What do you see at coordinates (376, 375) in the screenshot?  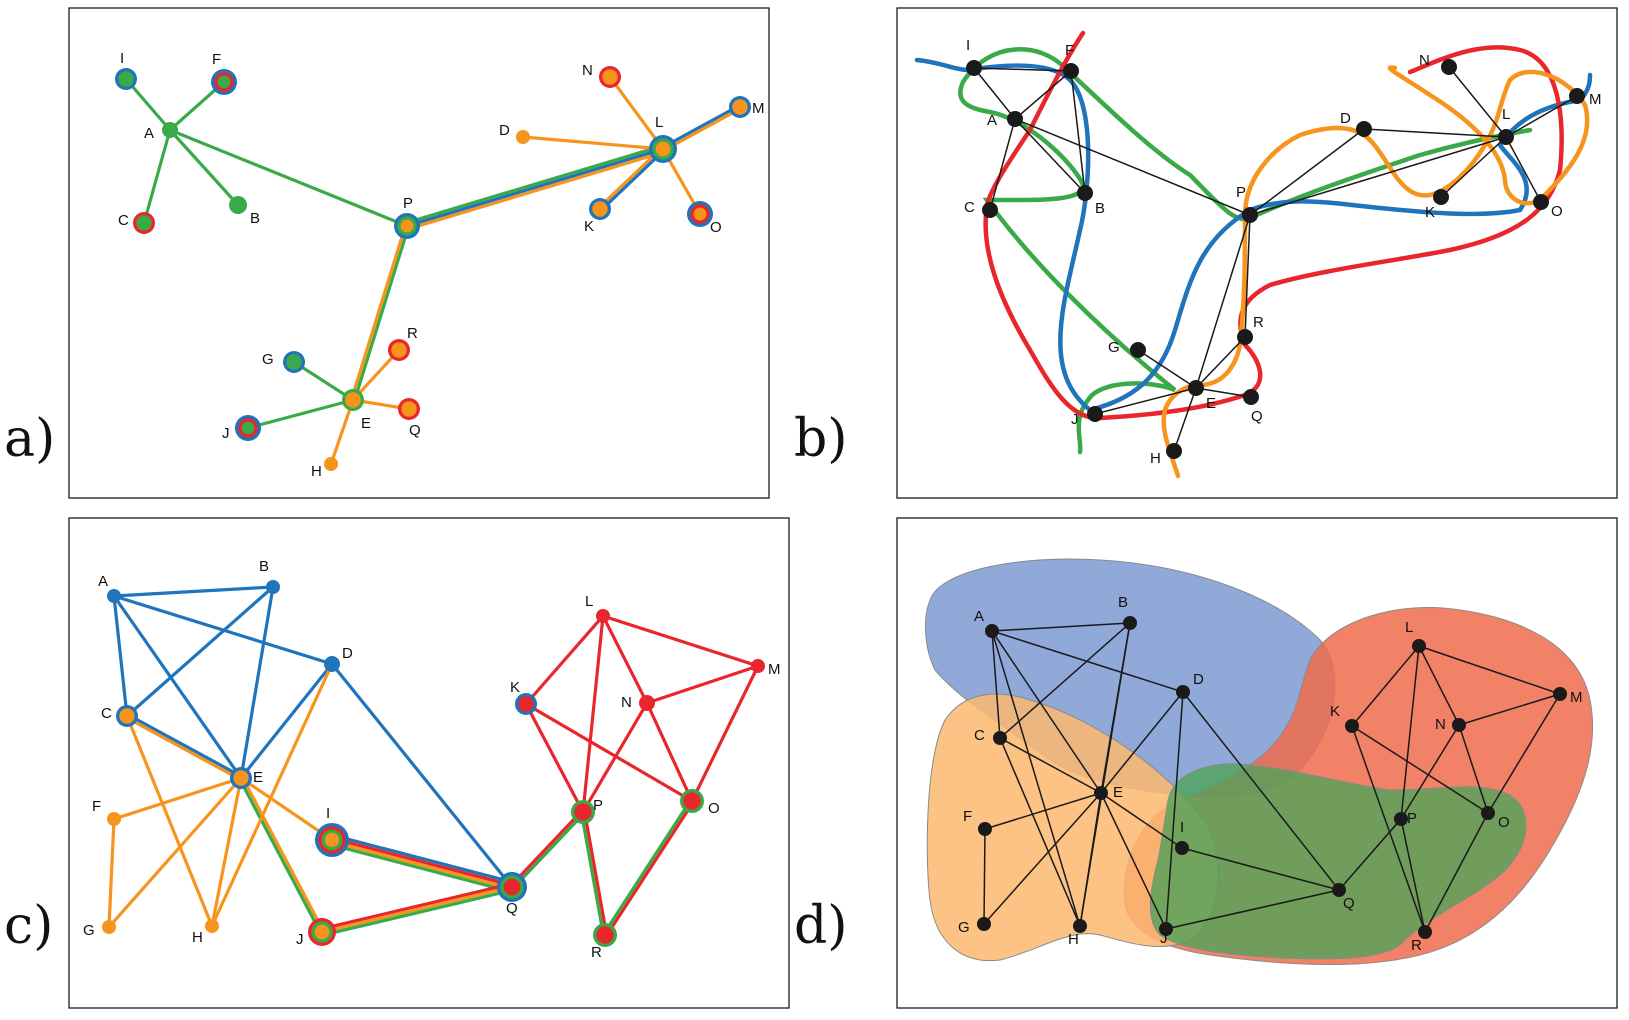 I see `edge-E-R` at bounding box center [376, 375].